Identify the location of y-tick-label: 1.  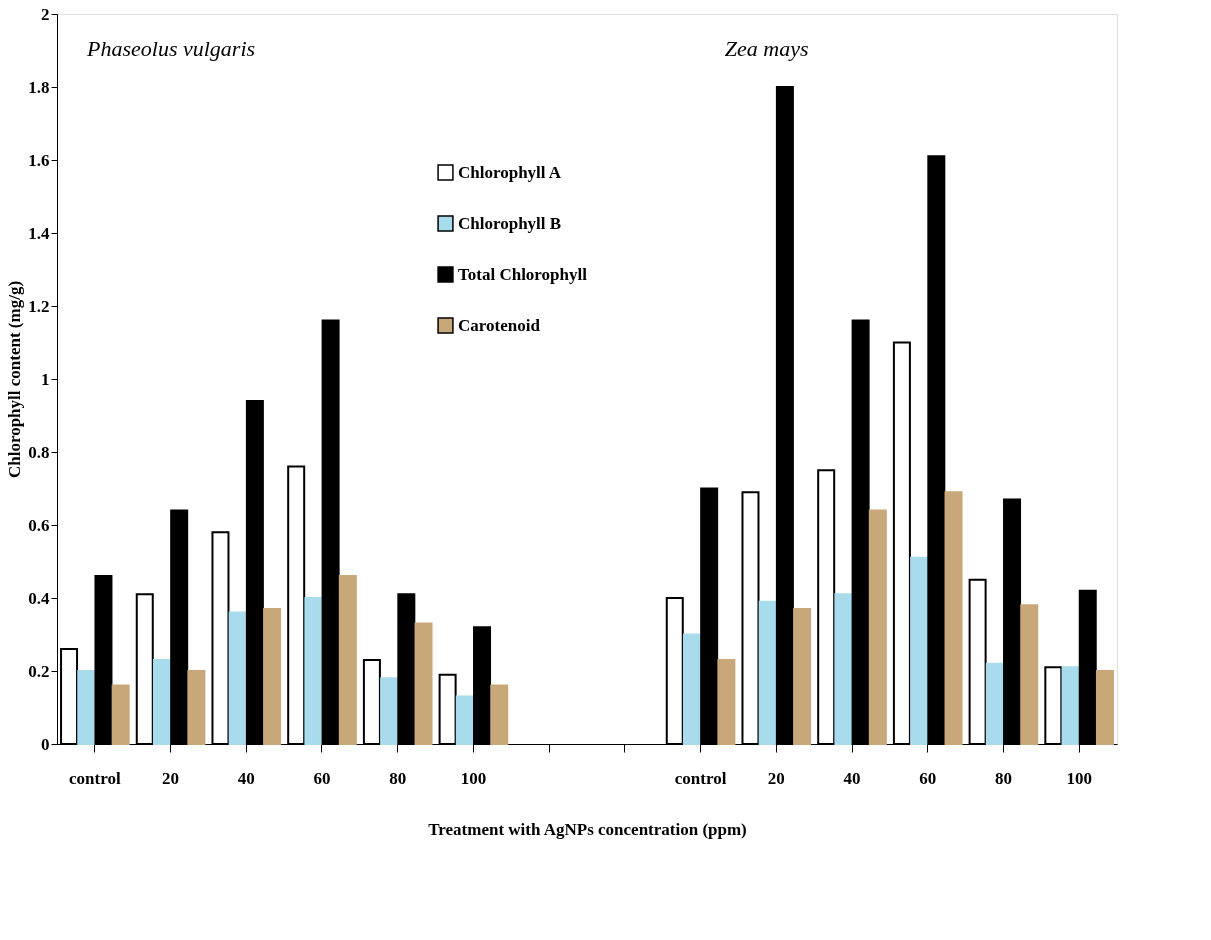
(45, 379).